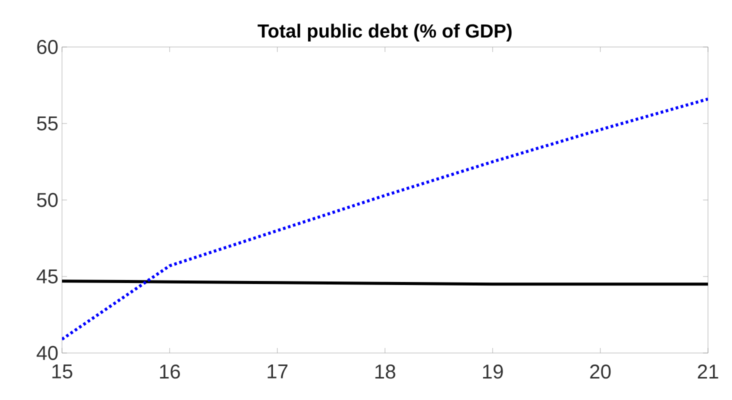 The image size is (732, 400). Describe the element at coordinates (600, 371) in the screenshot. I see `x-tick-label: 20` at that location.